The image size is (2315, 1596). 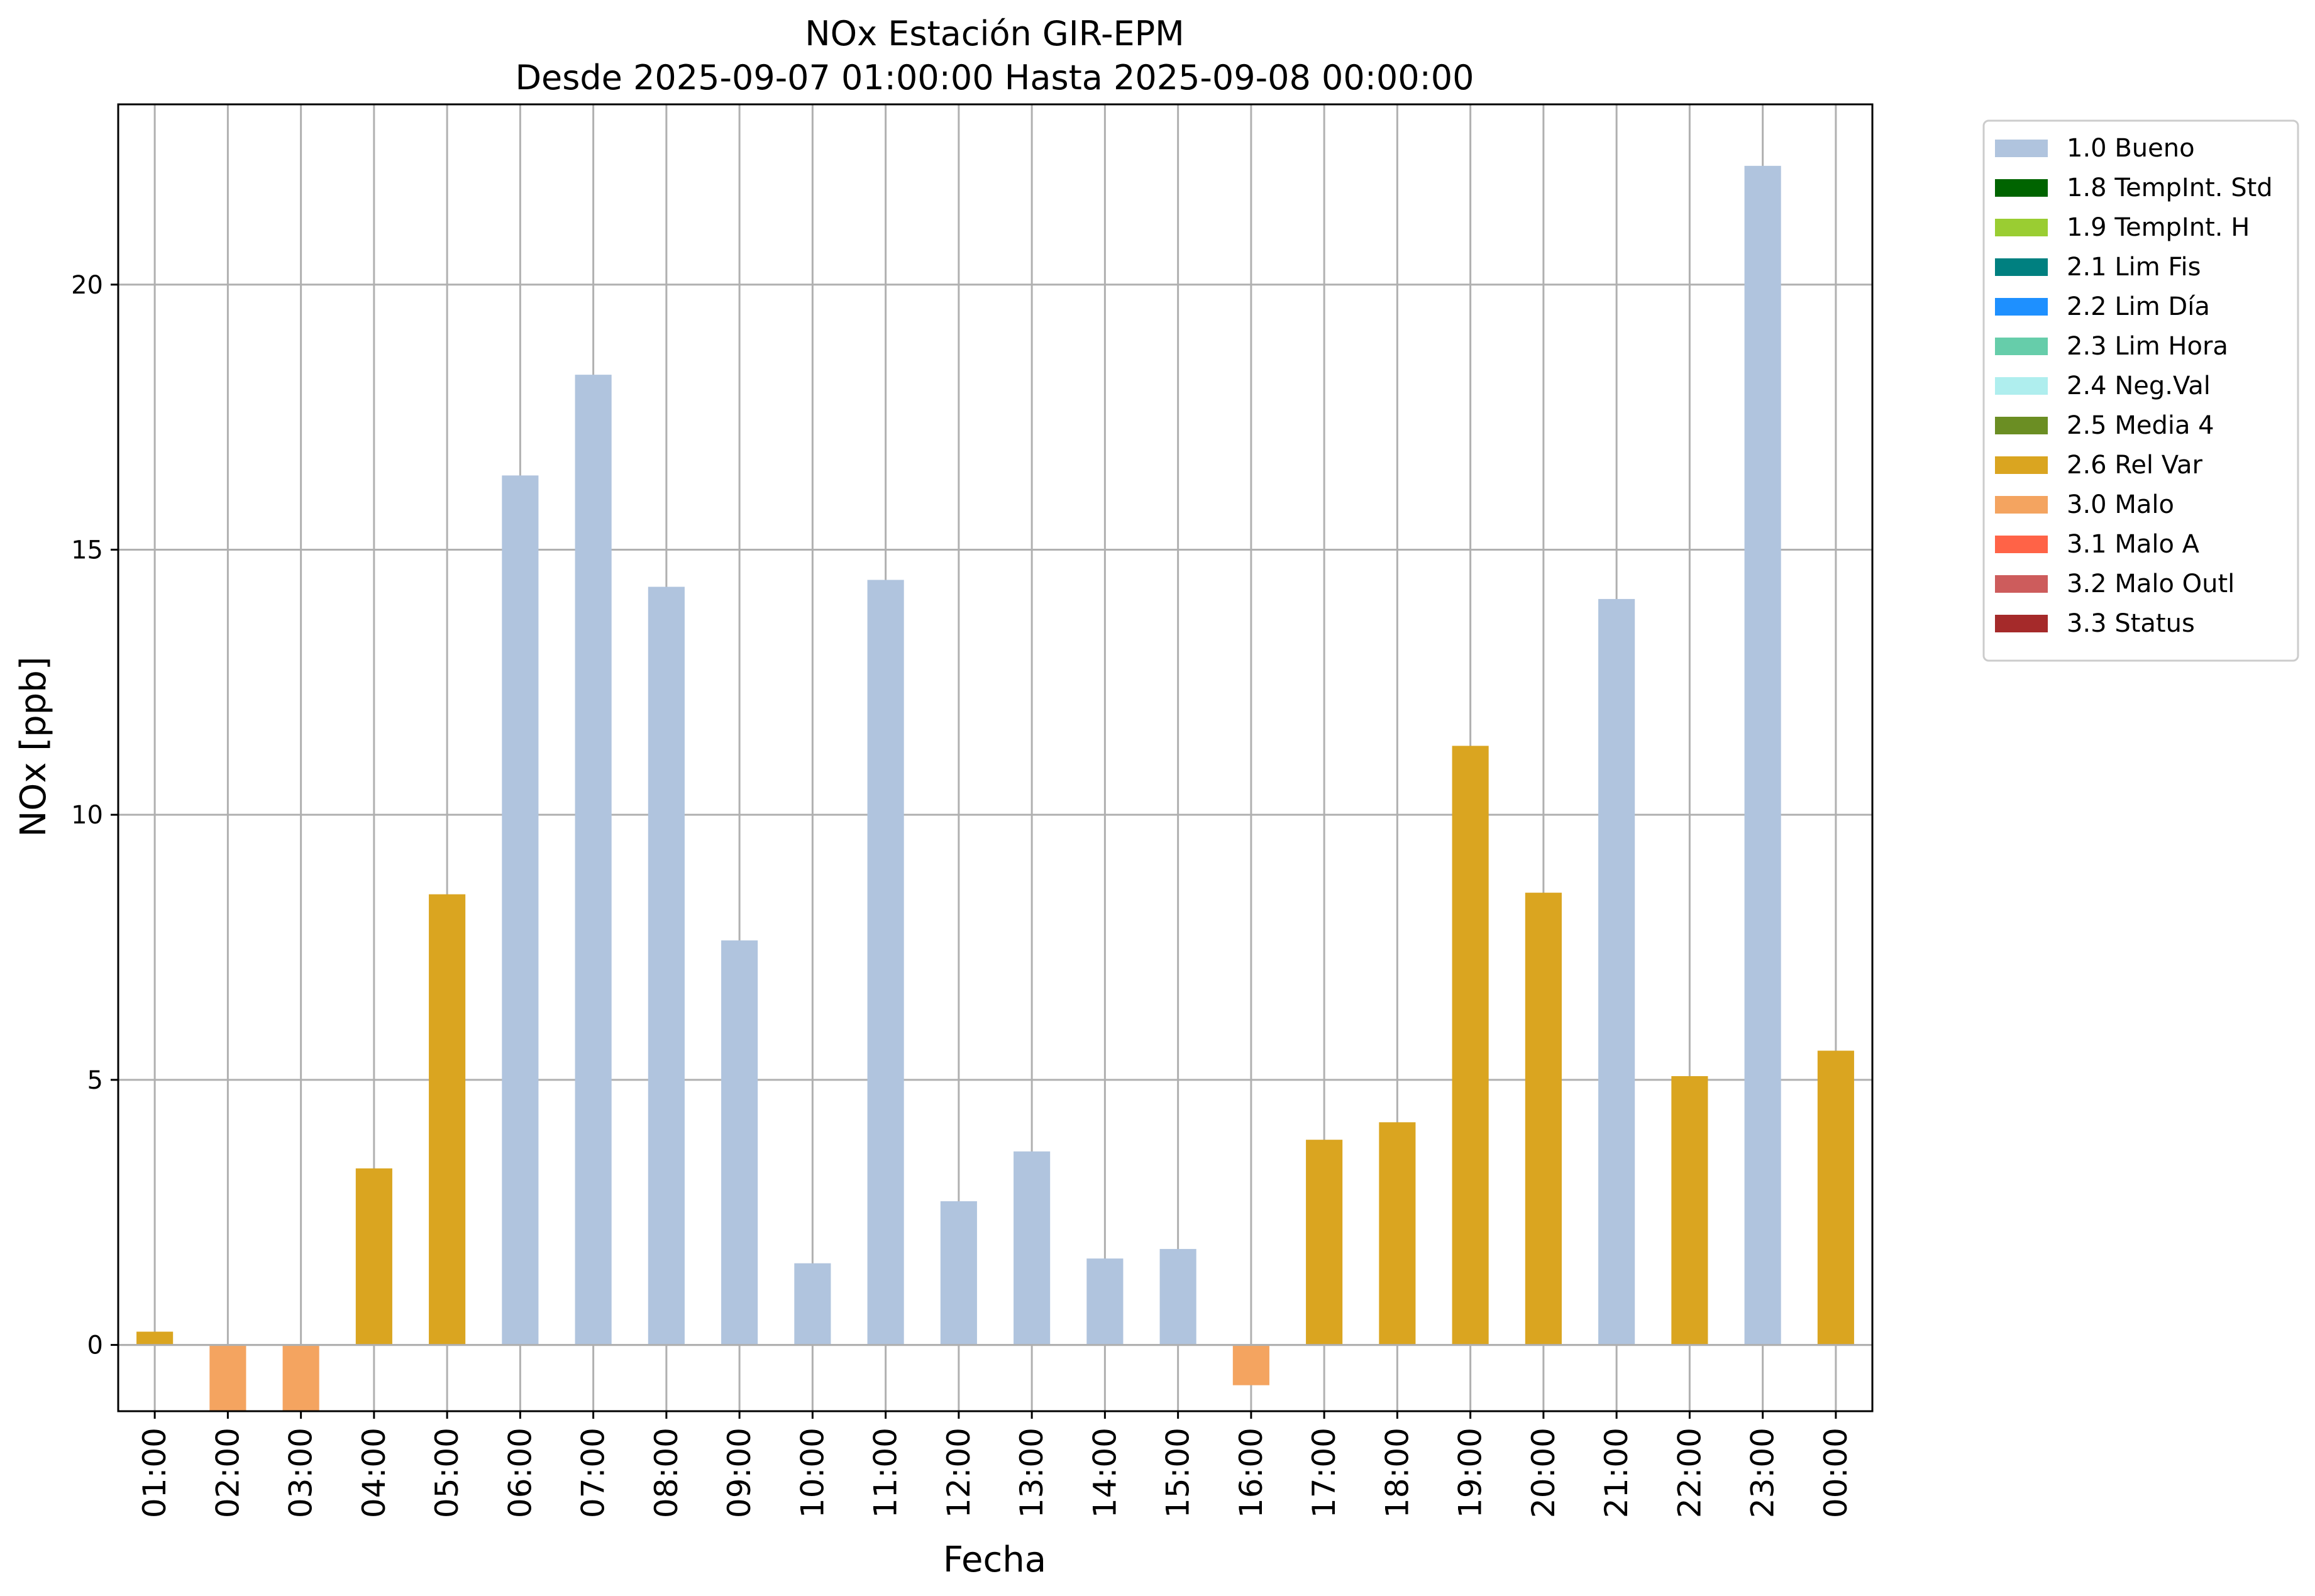 I want to click on legend-label: 3.2 Malo Outl, so click(x=2151, y=584).